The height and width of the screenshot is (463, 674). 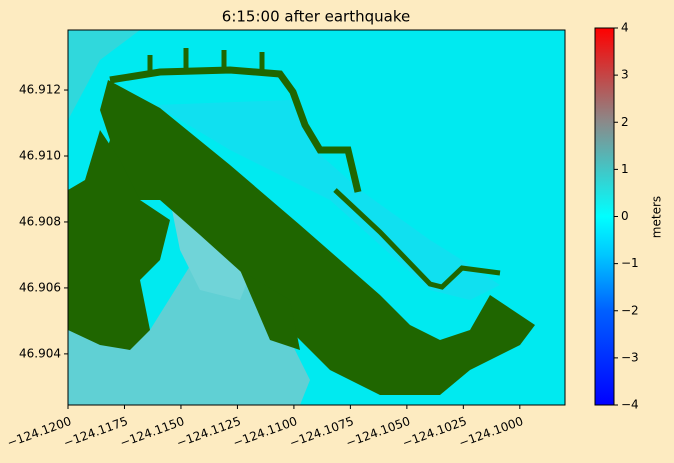 What do you see at coordinates (40, 90) in the screenshot?
I see `y-tick-label: 46.912` at bounding box center [40, 90].